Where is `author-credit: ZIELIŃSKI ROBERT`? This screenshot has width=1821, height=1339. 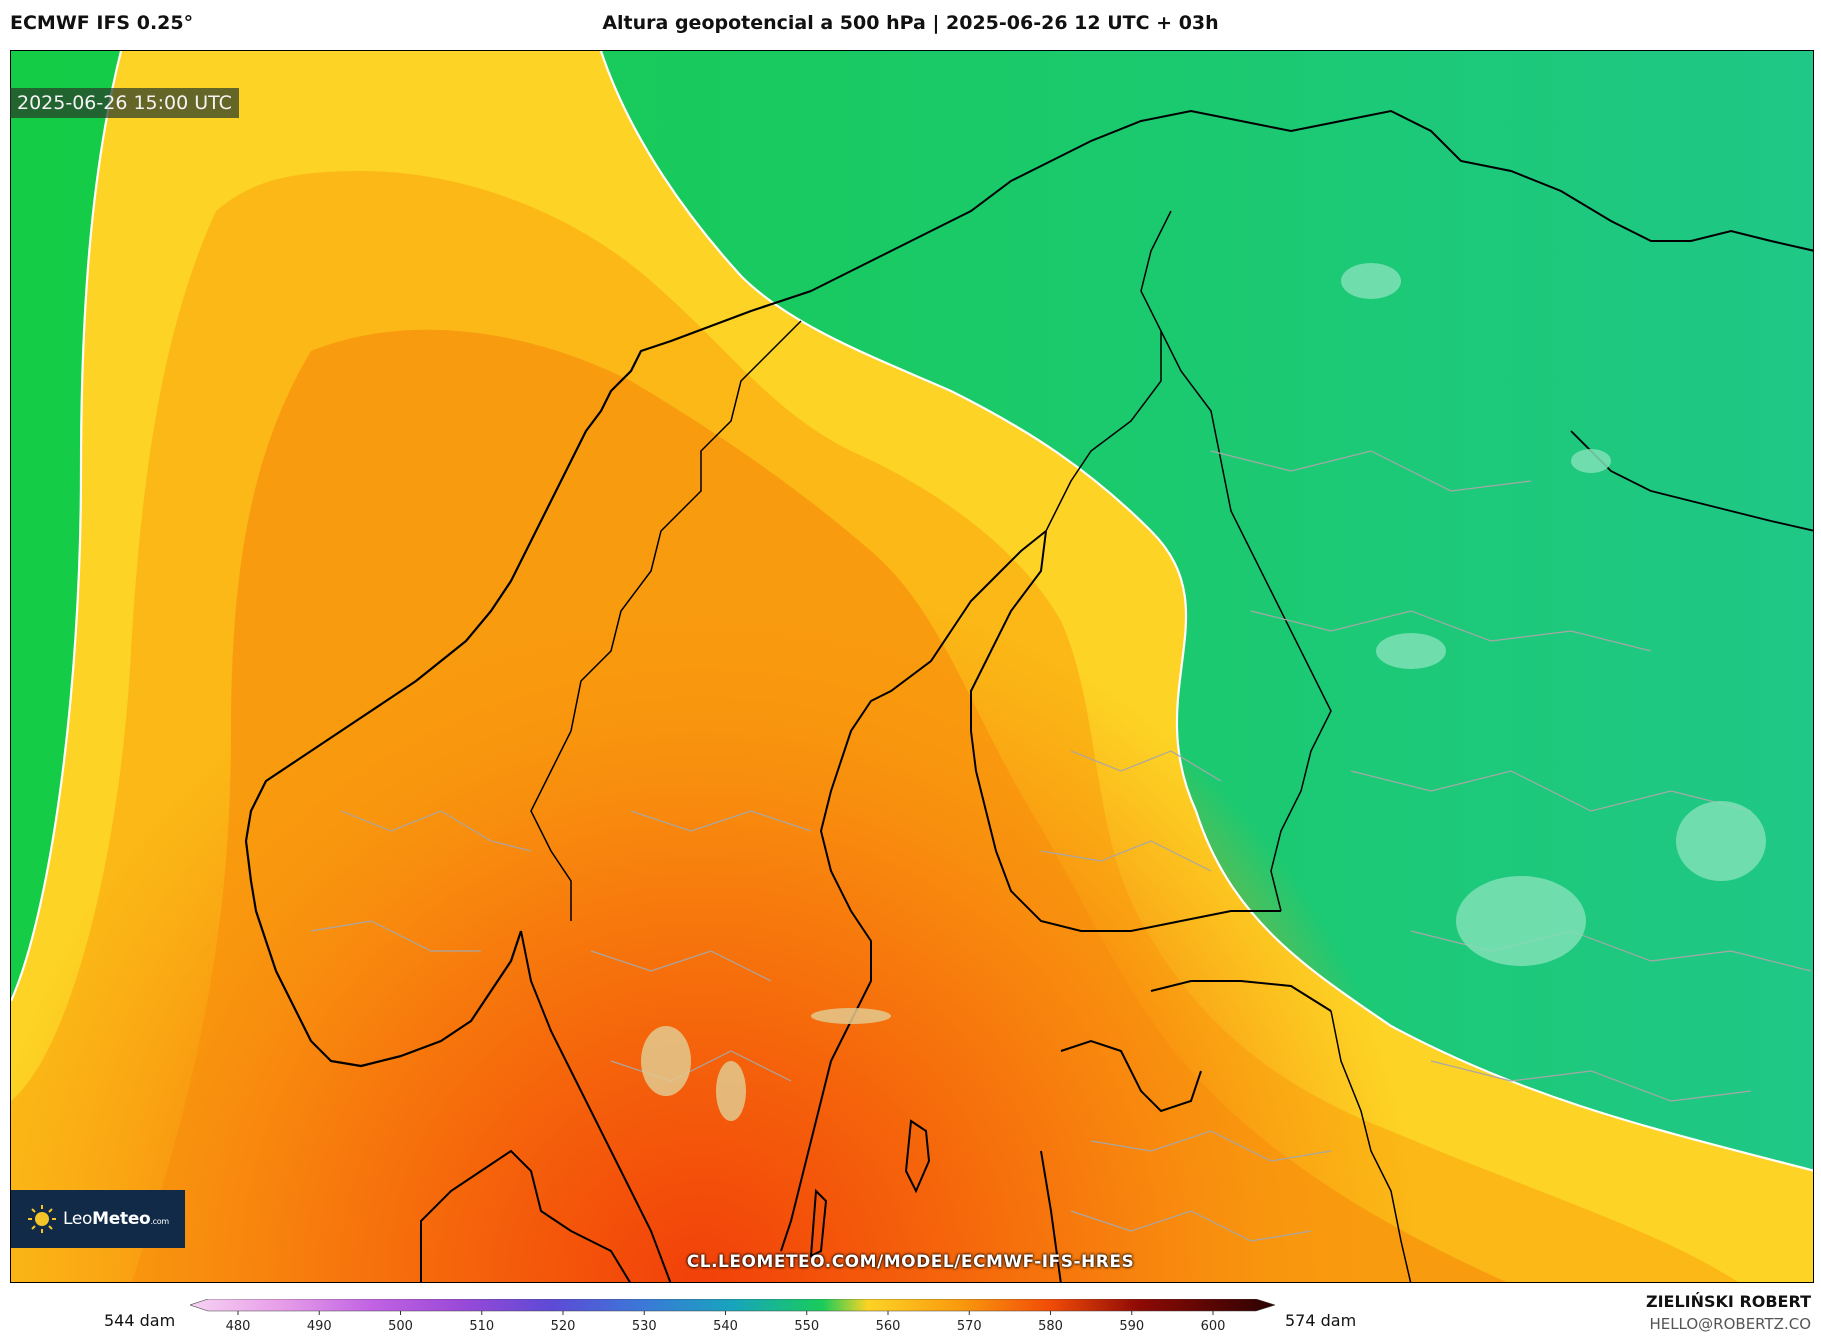 author-credit: ZIELIŃSKI ROBERT is located at coordinates (1728, 1301).